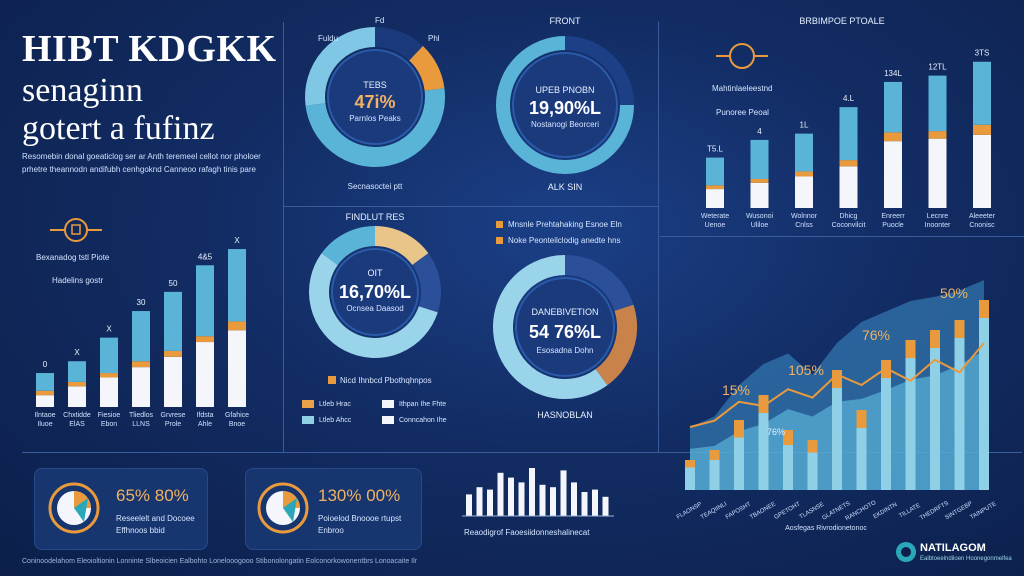 This screenshot has width=1024, height=576. I want to click on bar-category-label: Lecnre, so click(938, 216).